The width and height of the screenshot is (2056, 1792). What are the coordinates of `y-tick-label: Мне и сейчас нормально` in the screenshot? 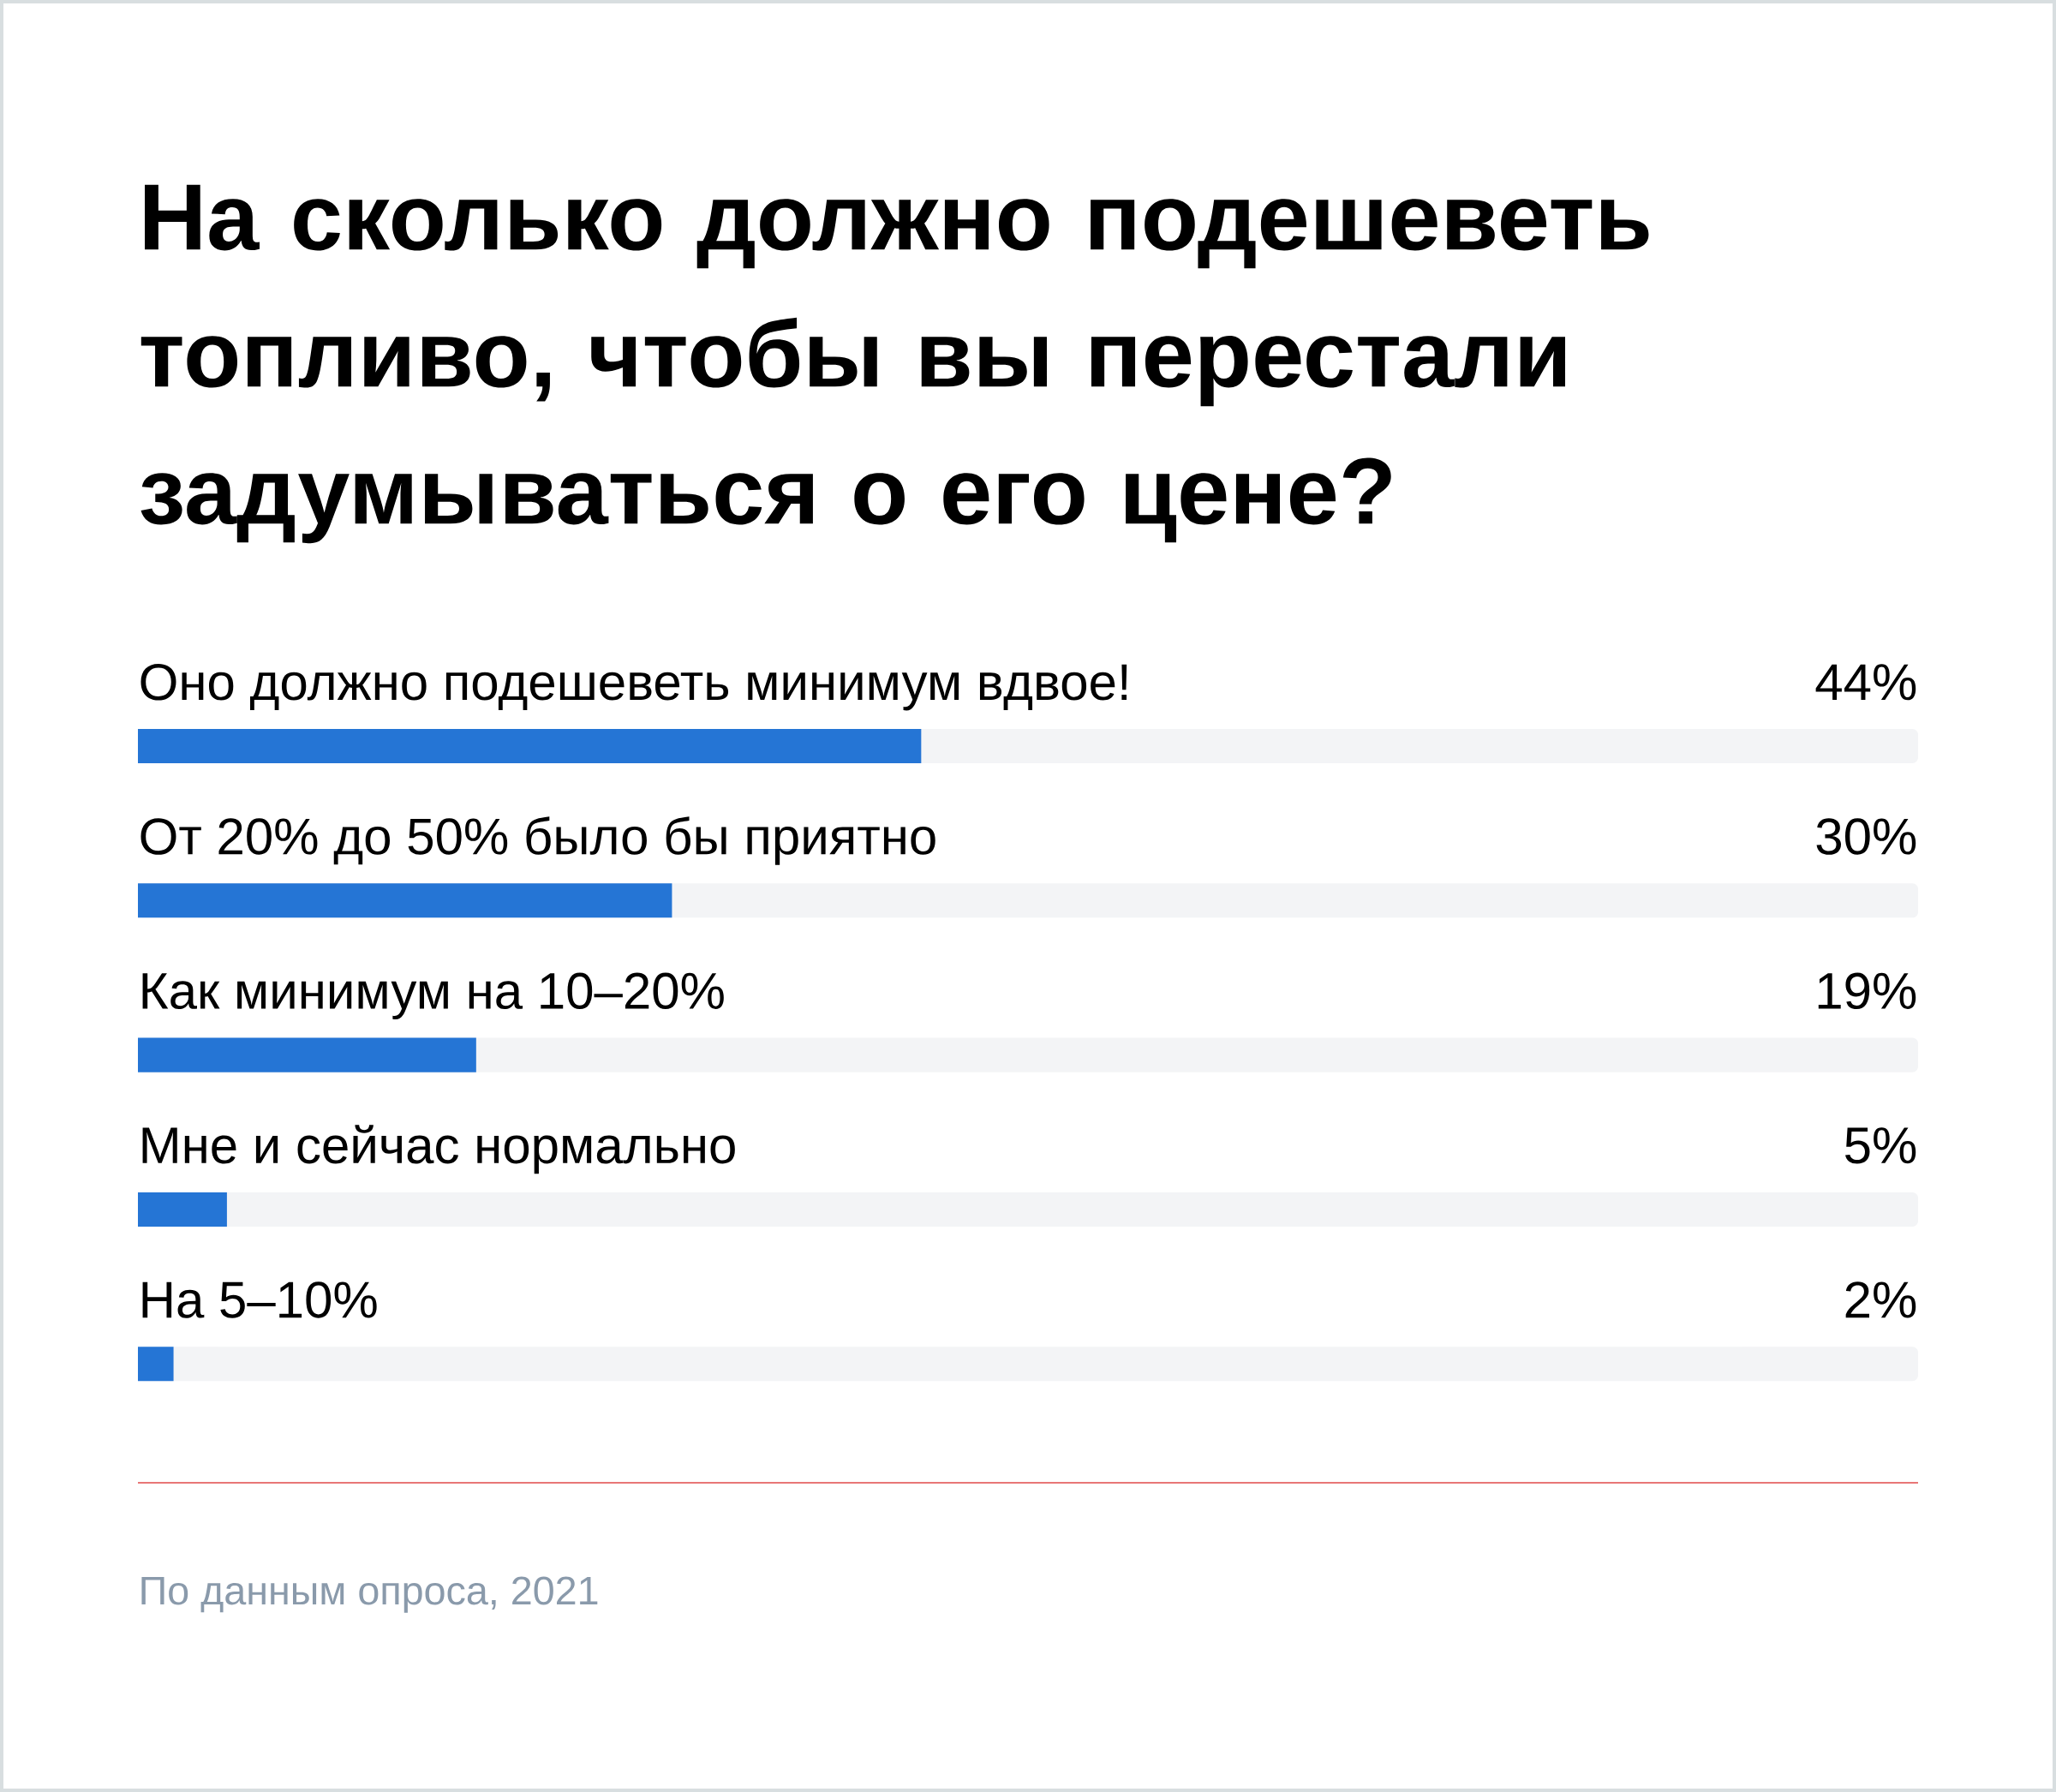 It's located at (439, 1149).